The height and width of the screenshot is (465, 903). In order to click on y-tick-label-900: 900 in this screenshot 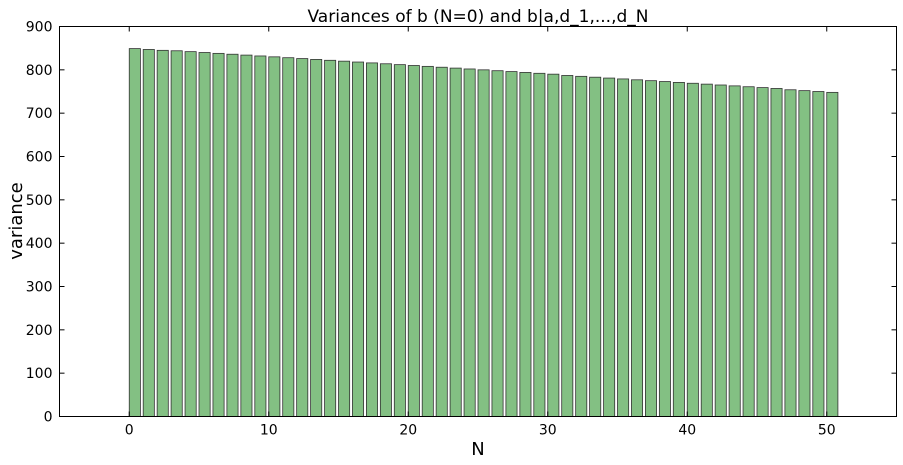, I will do `click(39, 28)`.